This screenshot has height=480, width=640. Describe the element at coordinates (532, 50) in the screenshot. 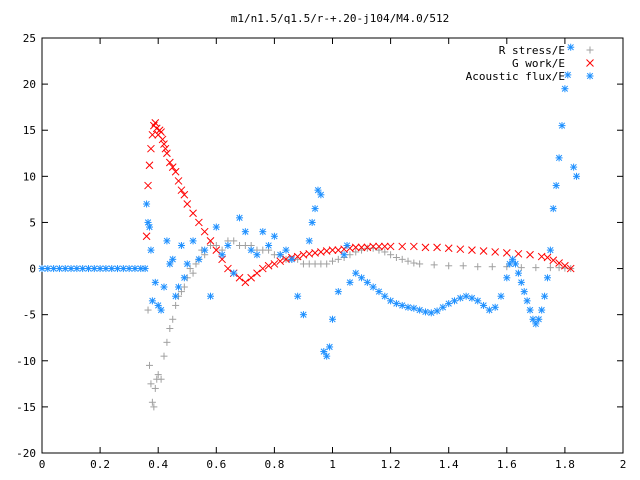

I see `legend-label: R stress/E` at that location.